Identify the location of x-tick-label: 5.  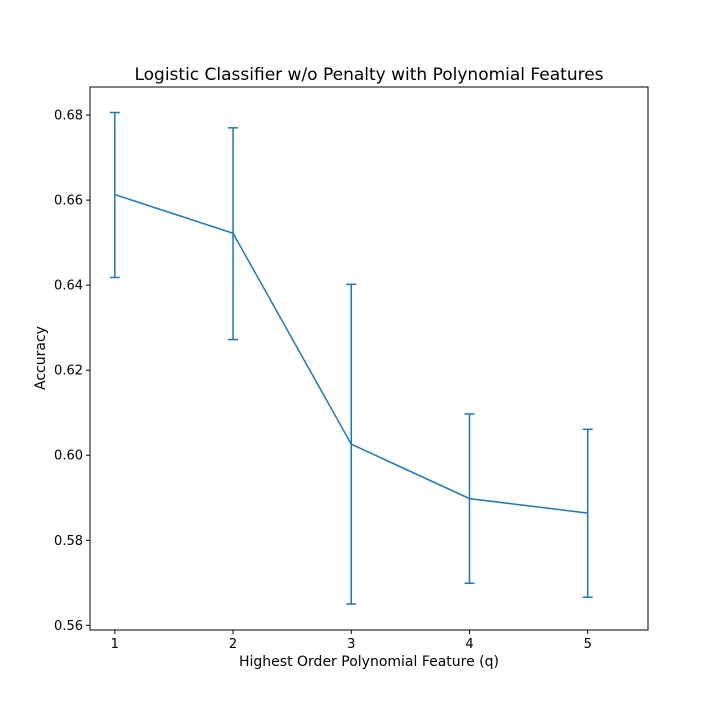
(588, 644).